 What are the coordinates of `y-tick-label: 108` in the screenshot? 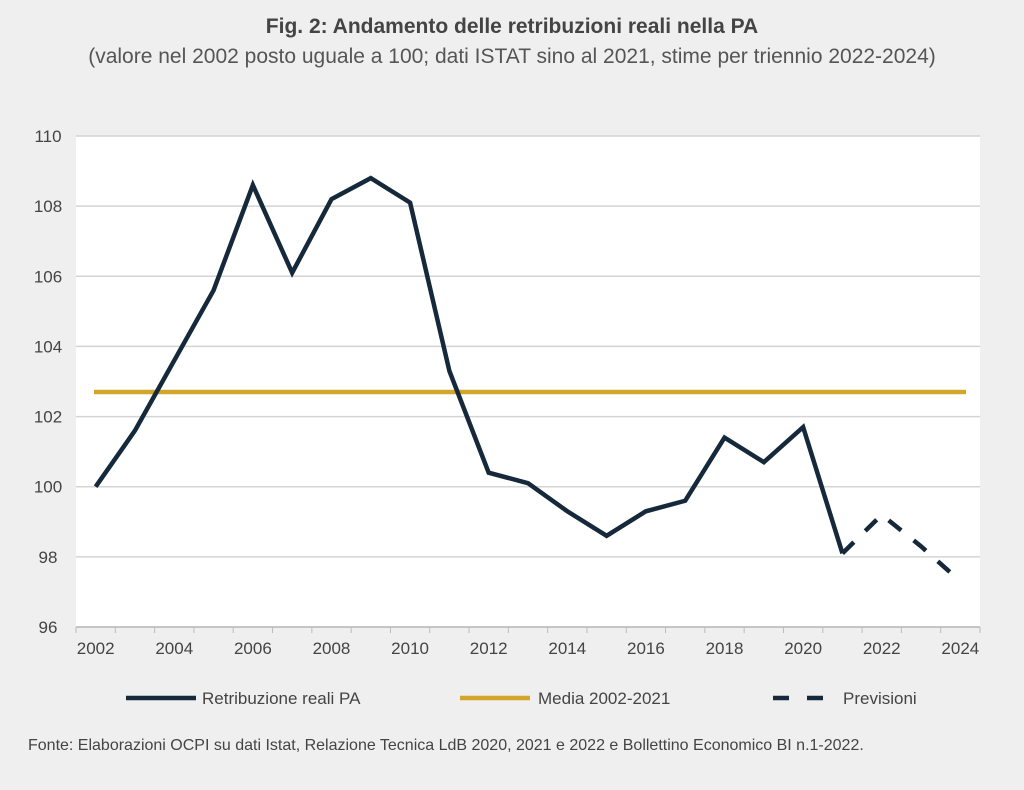 It's located at (48, 206).